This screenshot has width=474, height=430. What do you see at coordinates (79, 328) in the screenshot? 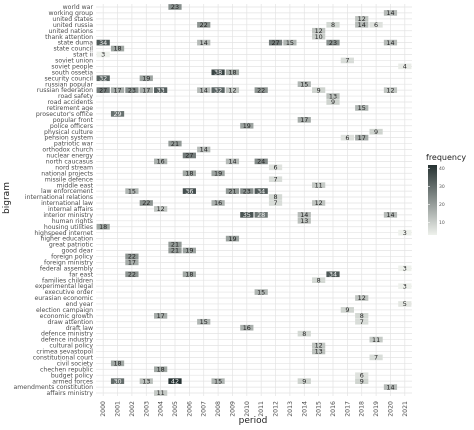
I see `y-tick-label: draft law` at bounding box center [79, 328].